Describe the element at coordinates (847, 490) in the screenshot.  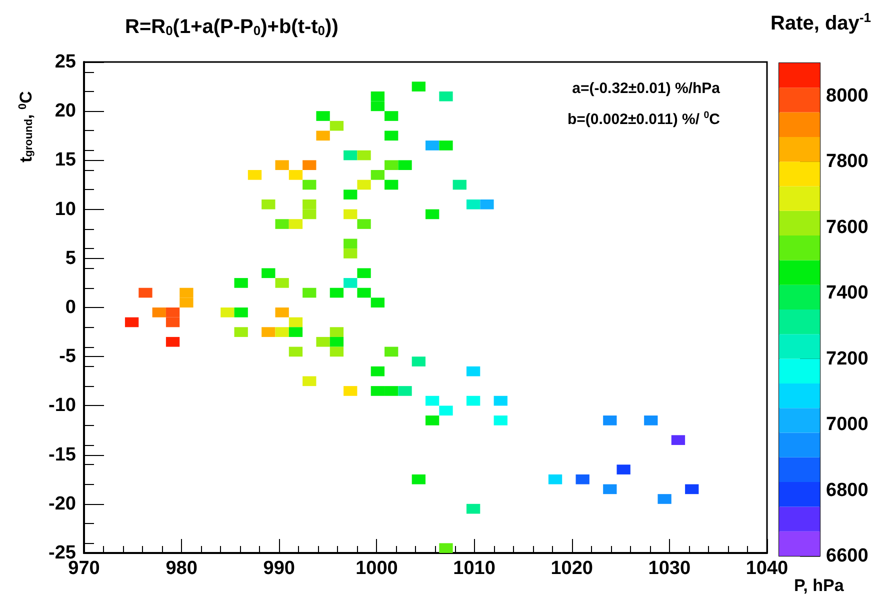
I see `color-bar-label: 6800` at that location.